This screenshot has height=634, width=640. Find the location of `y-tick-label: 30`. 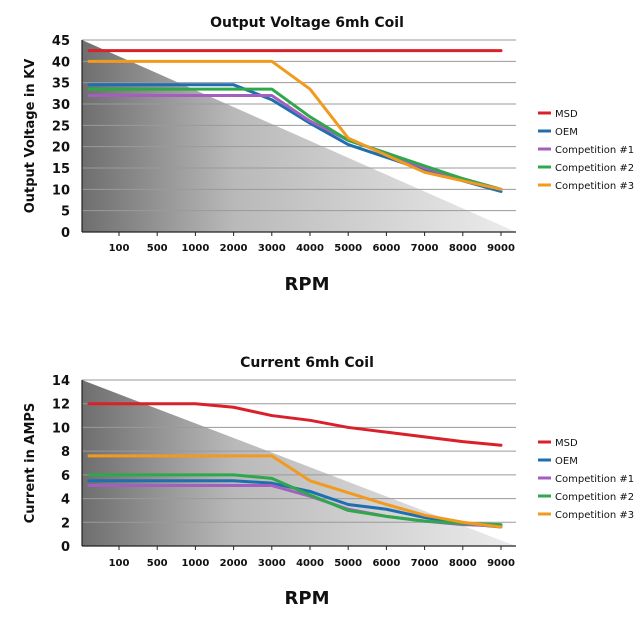

y-tick-label: 30 is located at coordinates (61, 105).